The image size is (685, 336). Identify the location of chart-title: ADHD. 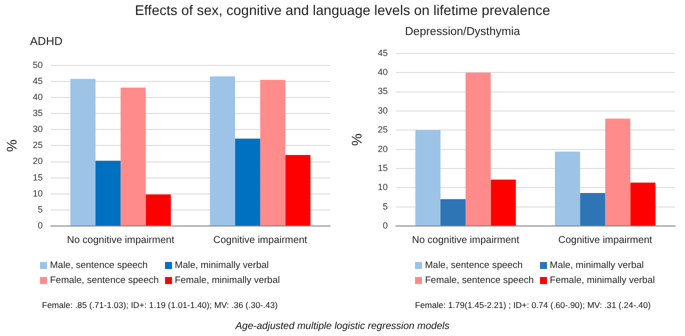
(46, 42).